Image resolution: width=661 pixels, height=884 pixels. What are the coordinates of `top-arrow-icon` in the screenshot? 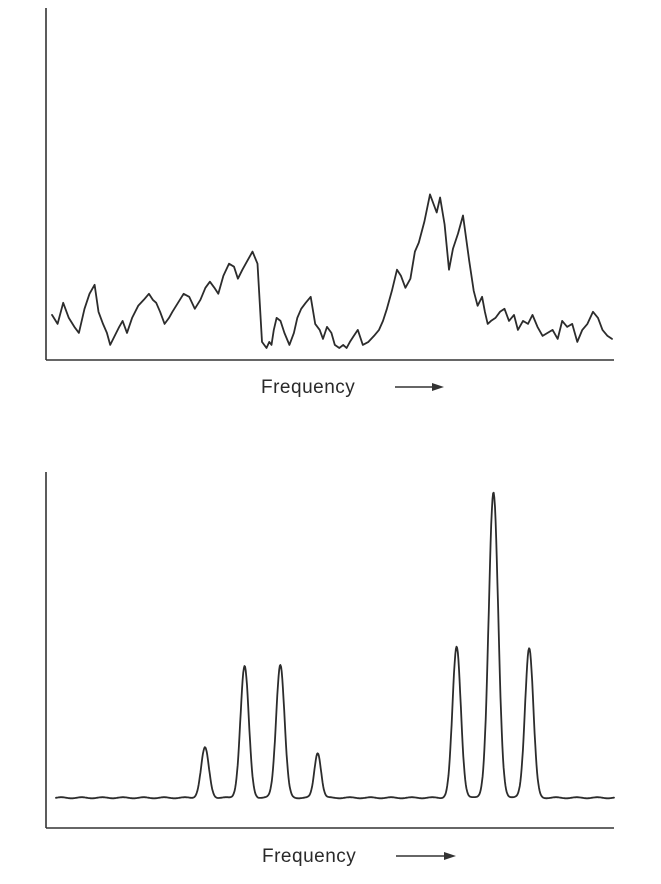 It's located at (419, 387).